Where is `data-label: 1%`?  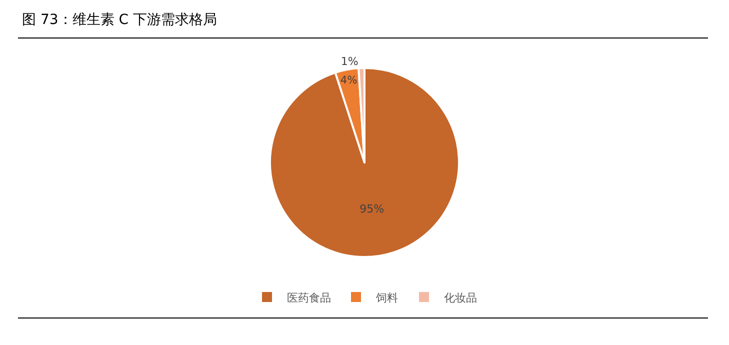 data-label: 1% is located at coordinates (349, 61).